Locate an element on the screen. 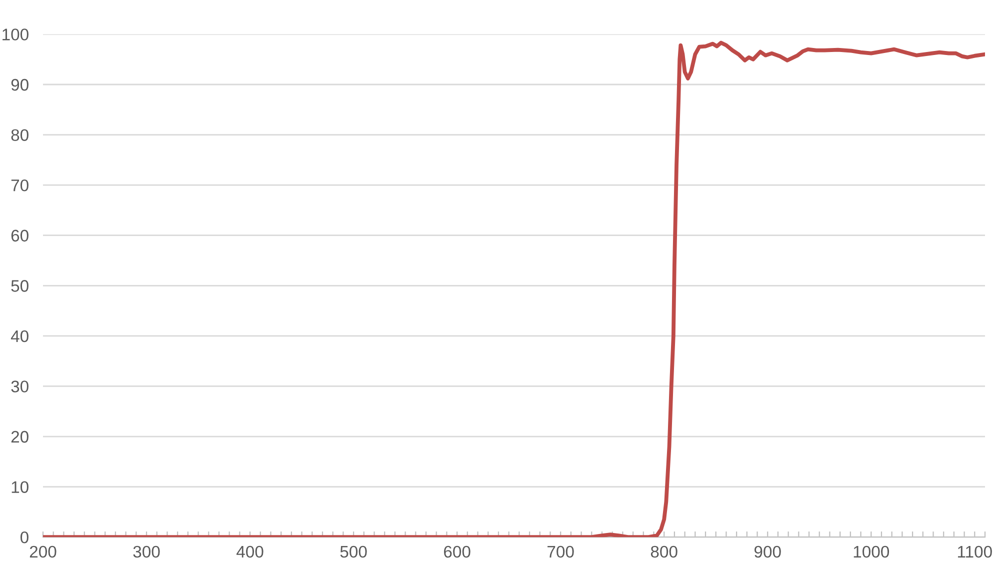 This screenshot has width=1000, height=580. x-tick-label: 700 is located at coordinates (561, 552).